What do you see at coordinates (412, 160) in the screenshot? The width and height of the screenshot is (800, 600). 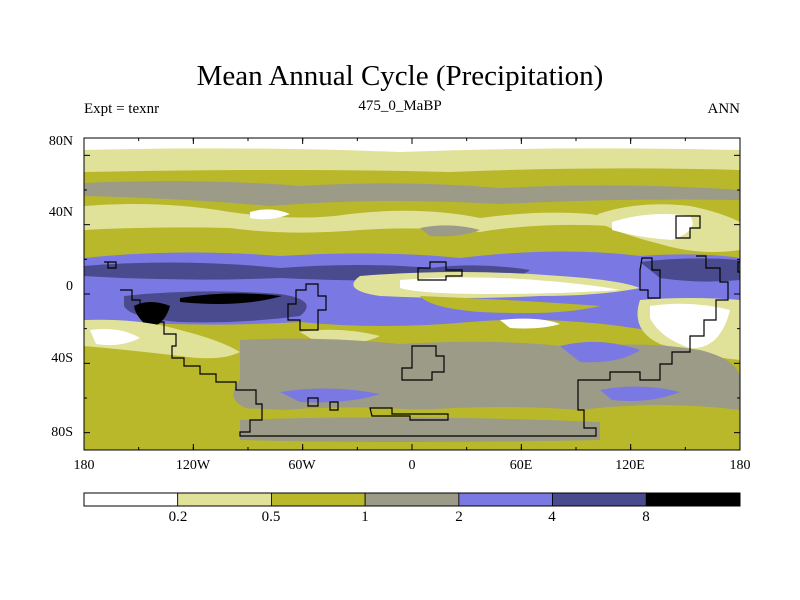 I see `north-pale-band` at bounding box center [412, 160].